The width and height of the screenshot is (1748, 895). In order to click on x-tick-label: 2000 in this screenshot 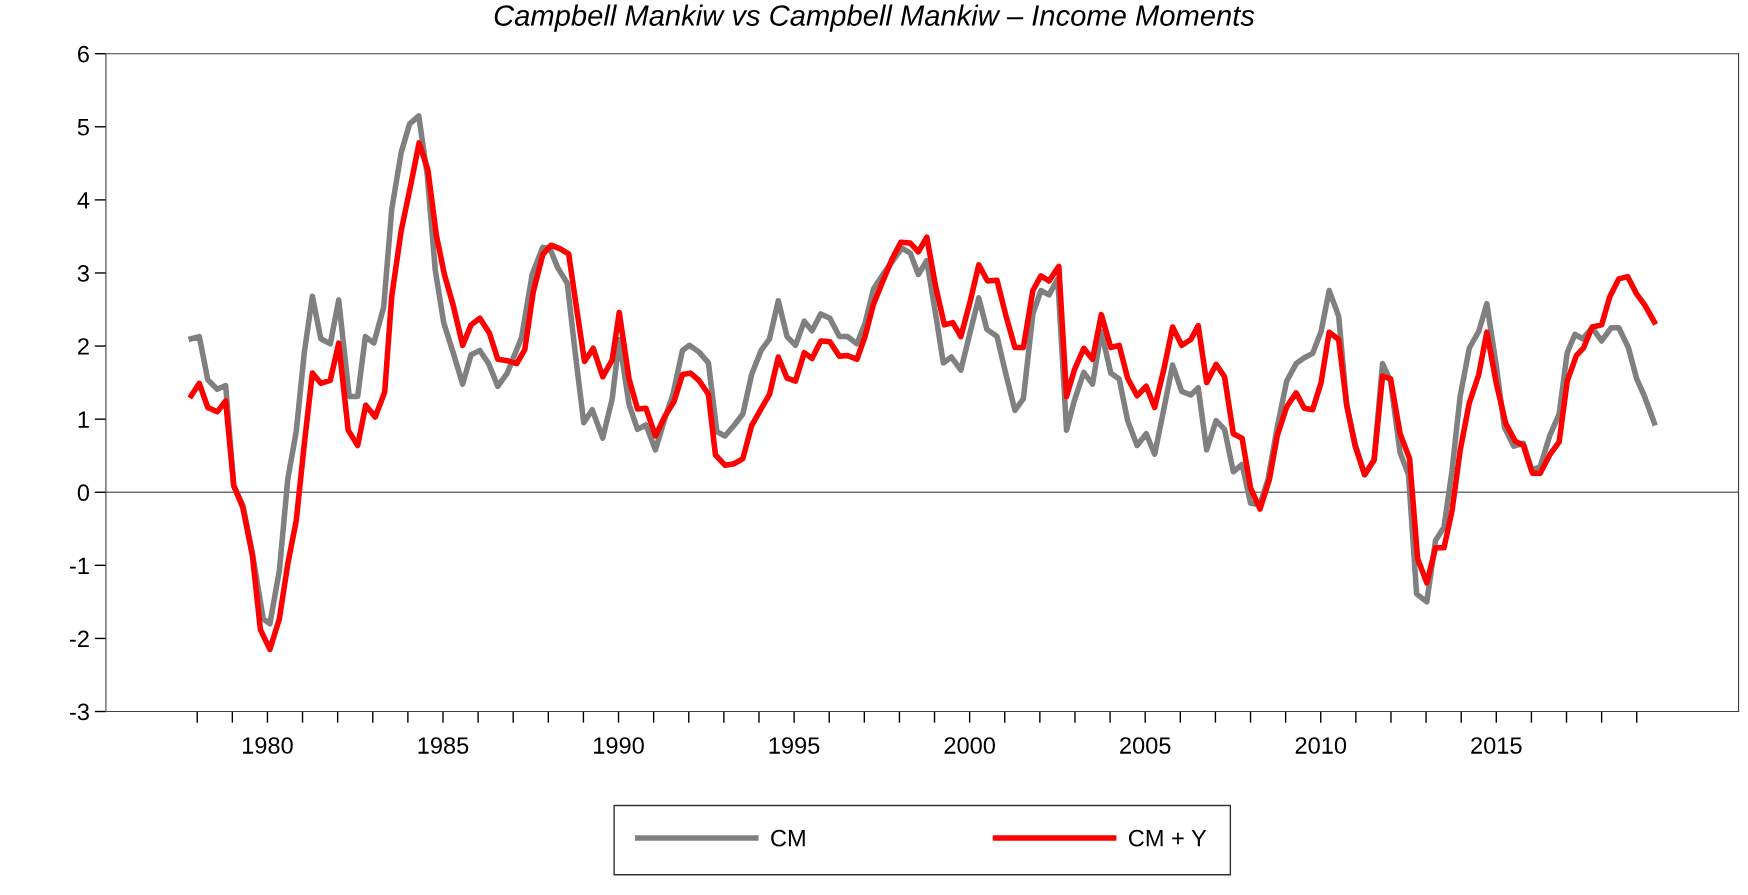, I will do `click(969, 745)`.